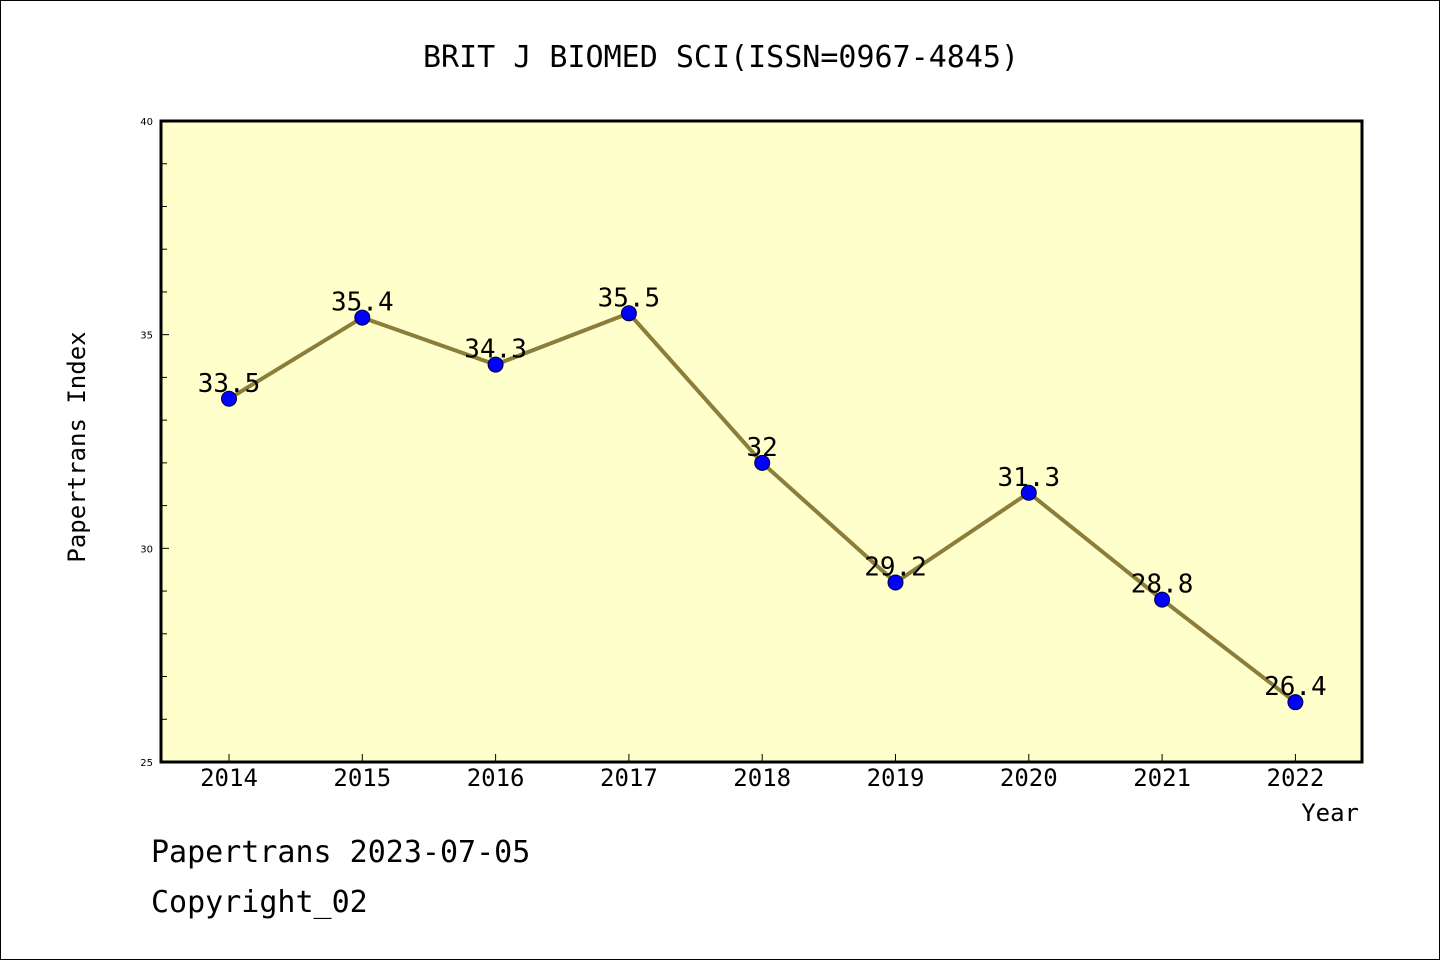  I want to click on y-tick-label: 40, so click(146, 122).